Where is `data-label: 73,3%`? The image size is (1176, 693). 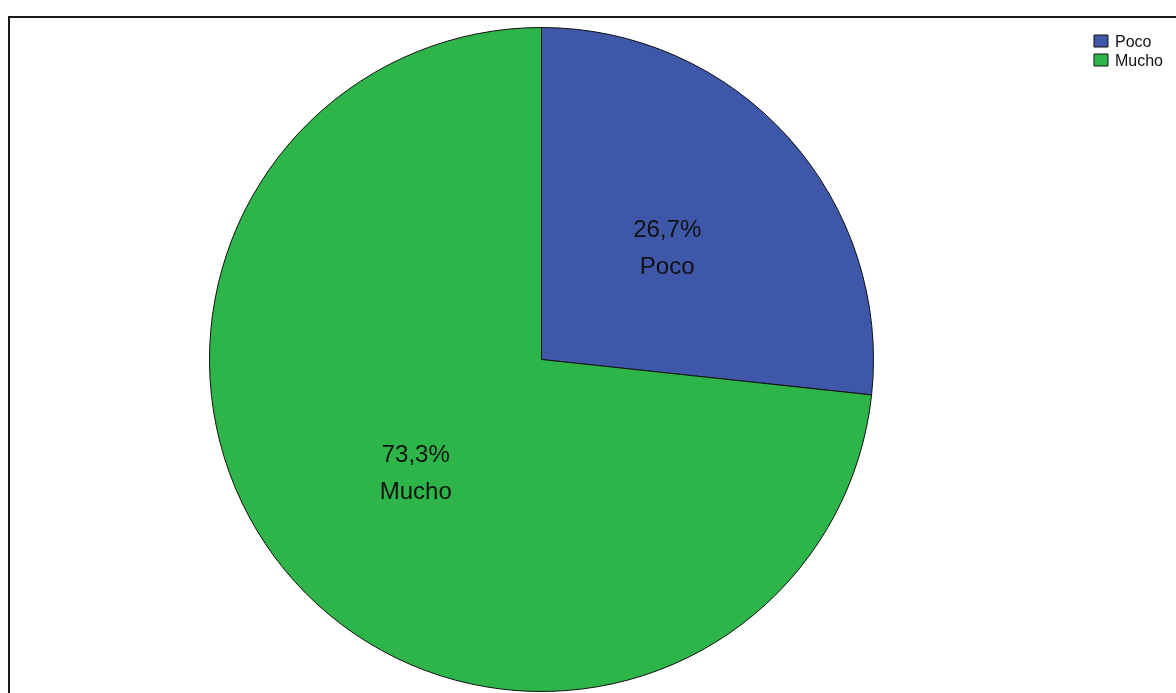 data-label: 73,3% is located at coordinates (415, 454).